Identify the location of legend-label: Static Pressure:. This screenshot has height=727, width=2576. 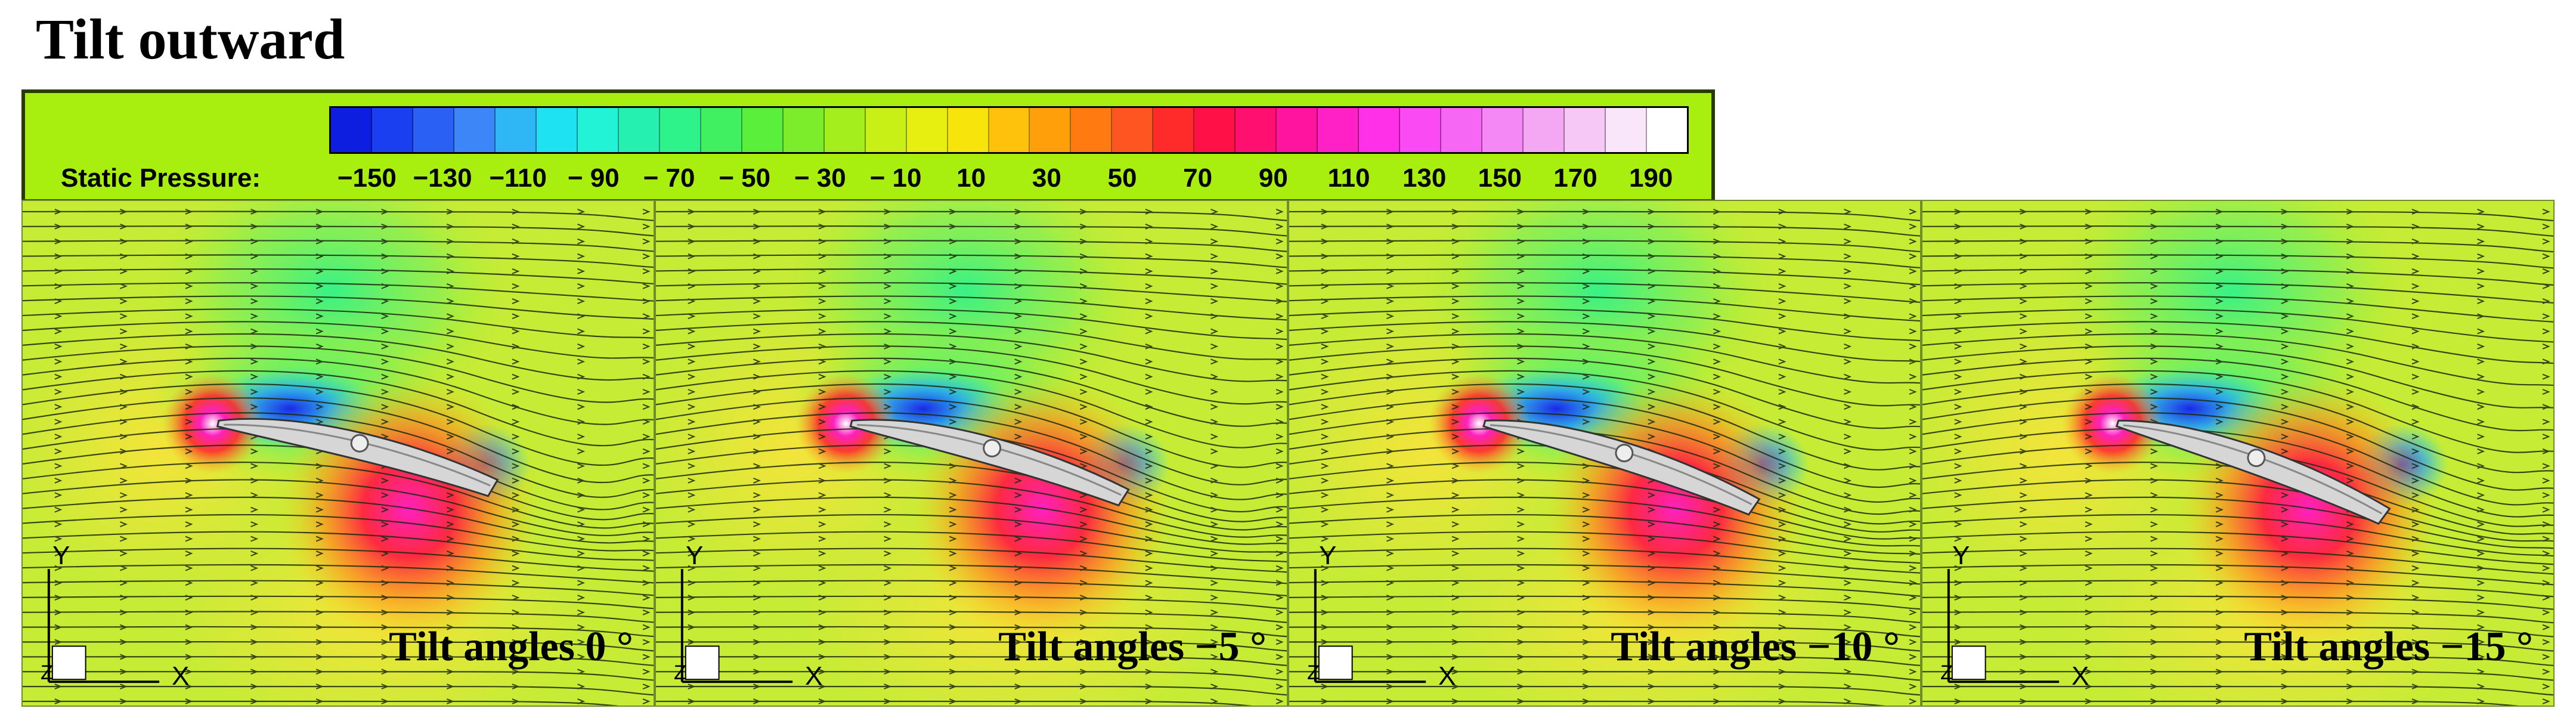
(161, 178).